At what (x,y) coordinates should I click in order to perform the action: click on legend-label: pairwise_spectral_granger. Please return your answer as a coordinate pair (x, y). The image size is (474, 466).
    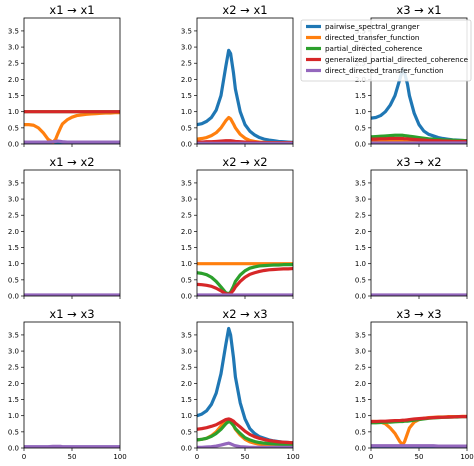
    Looking at the image, I should click on (372, 26).